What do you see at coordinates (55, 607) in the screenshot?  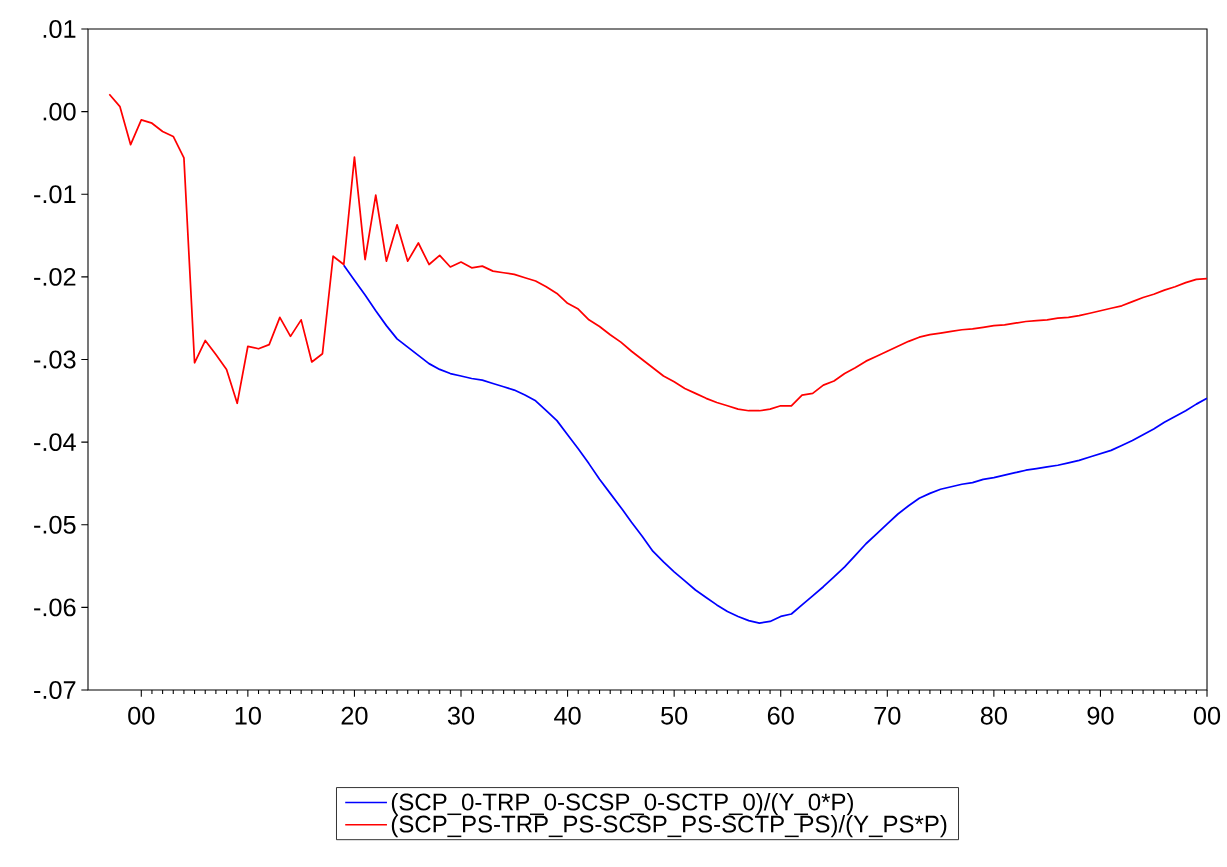 I see `y-tick-label: -.06` at bounding box center [55, 607].